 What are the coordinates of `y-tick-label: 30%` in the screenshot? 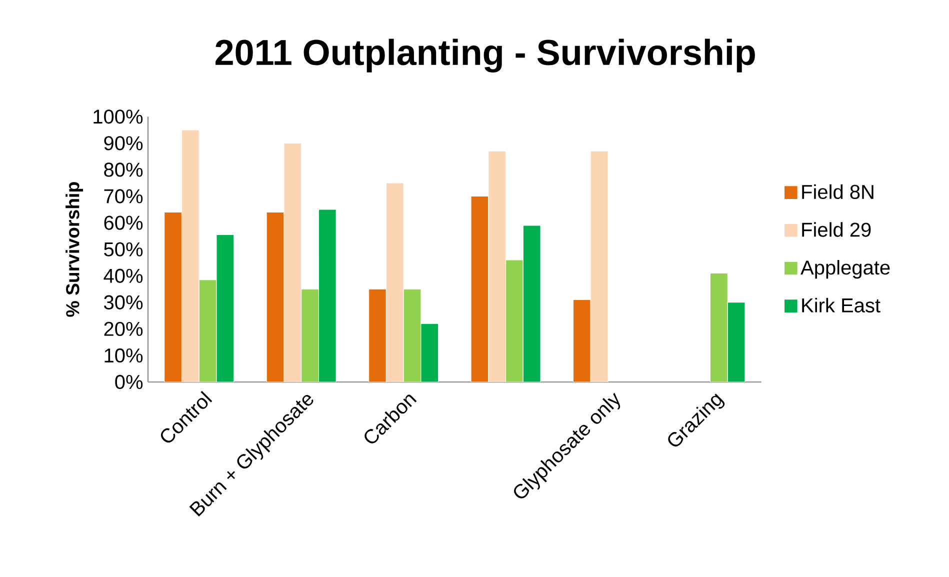 It's located at (123, 302).